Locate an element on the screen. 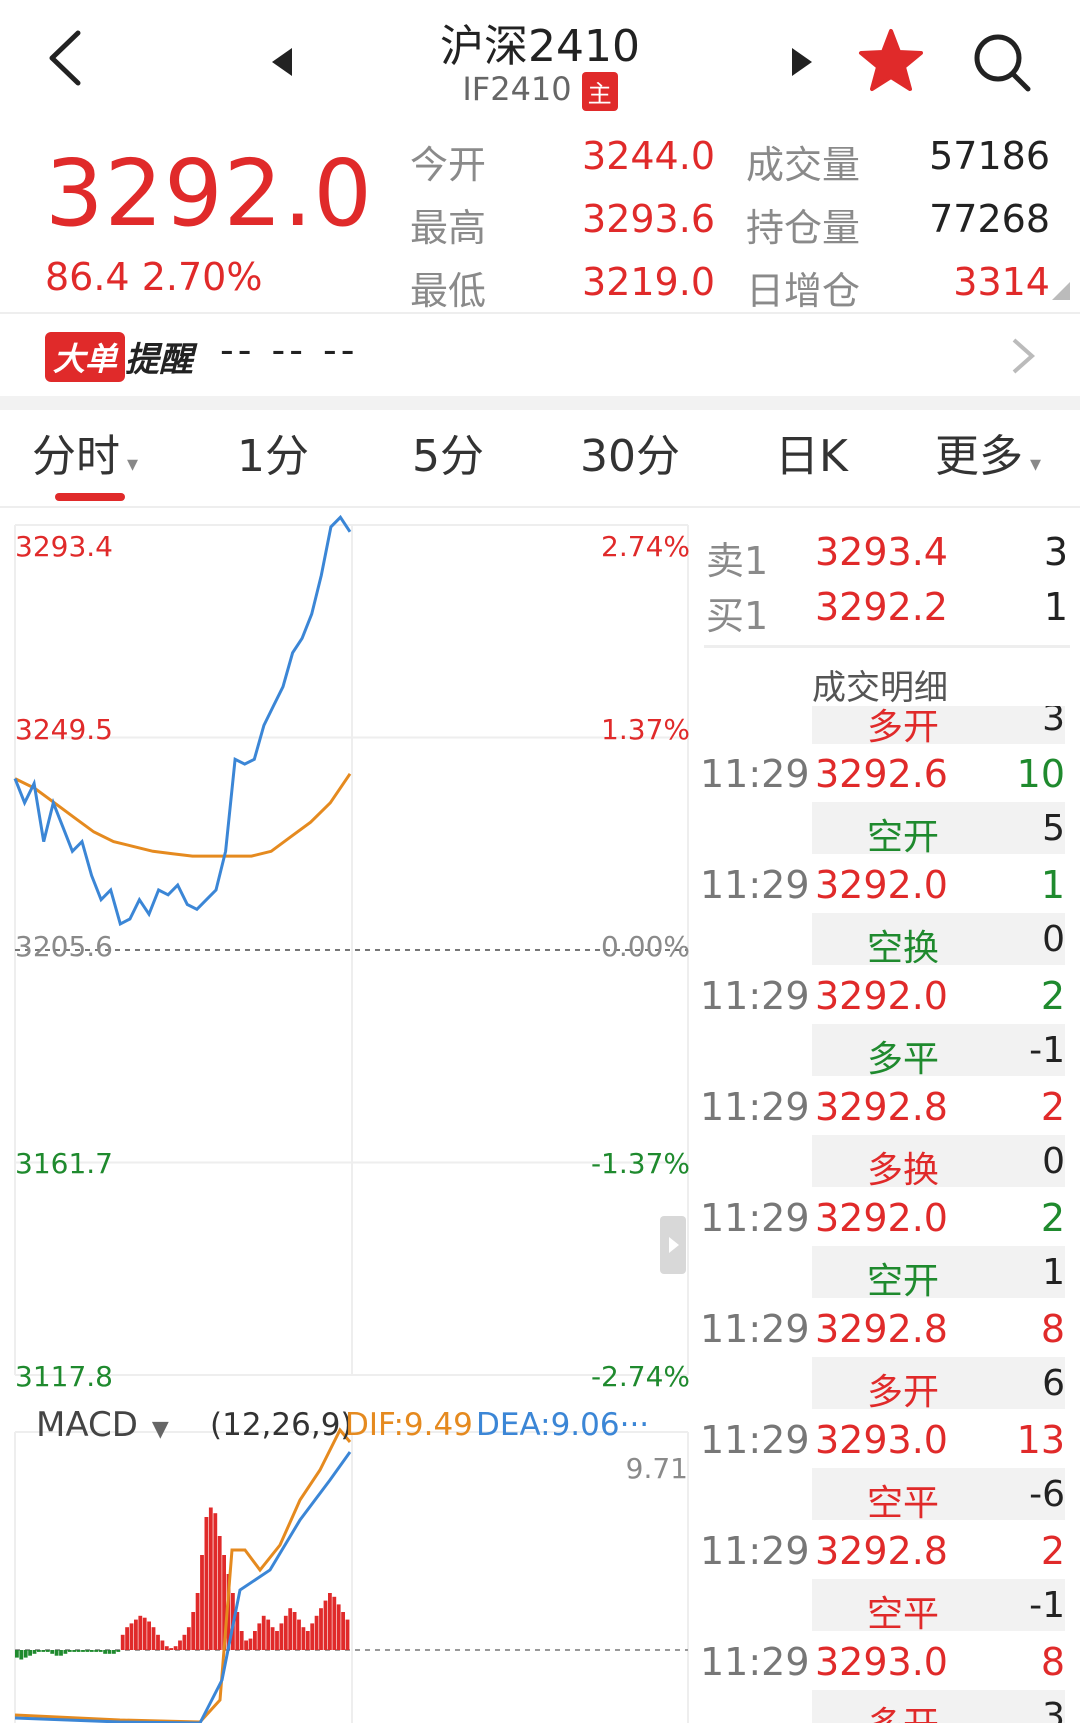  macd-dea-line is located at coordinates (183, 1587).